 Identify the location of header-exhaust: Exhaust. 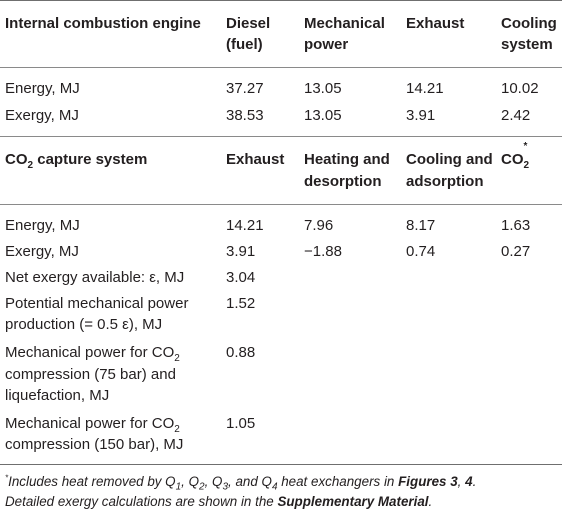
(435, 23).